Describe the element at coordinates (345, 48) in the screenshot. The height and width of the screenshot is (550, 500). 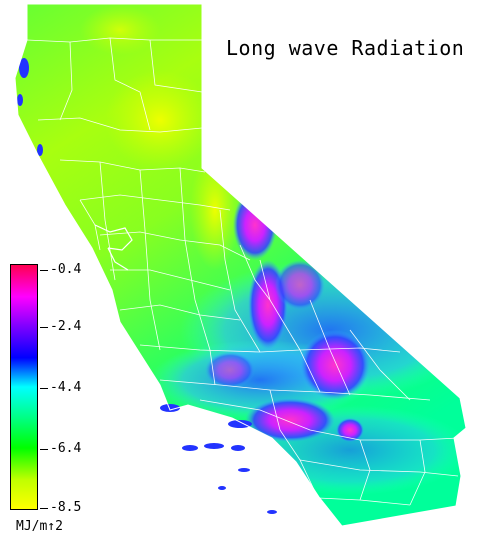
I see `map-title: Long wave Radiation` at that location.